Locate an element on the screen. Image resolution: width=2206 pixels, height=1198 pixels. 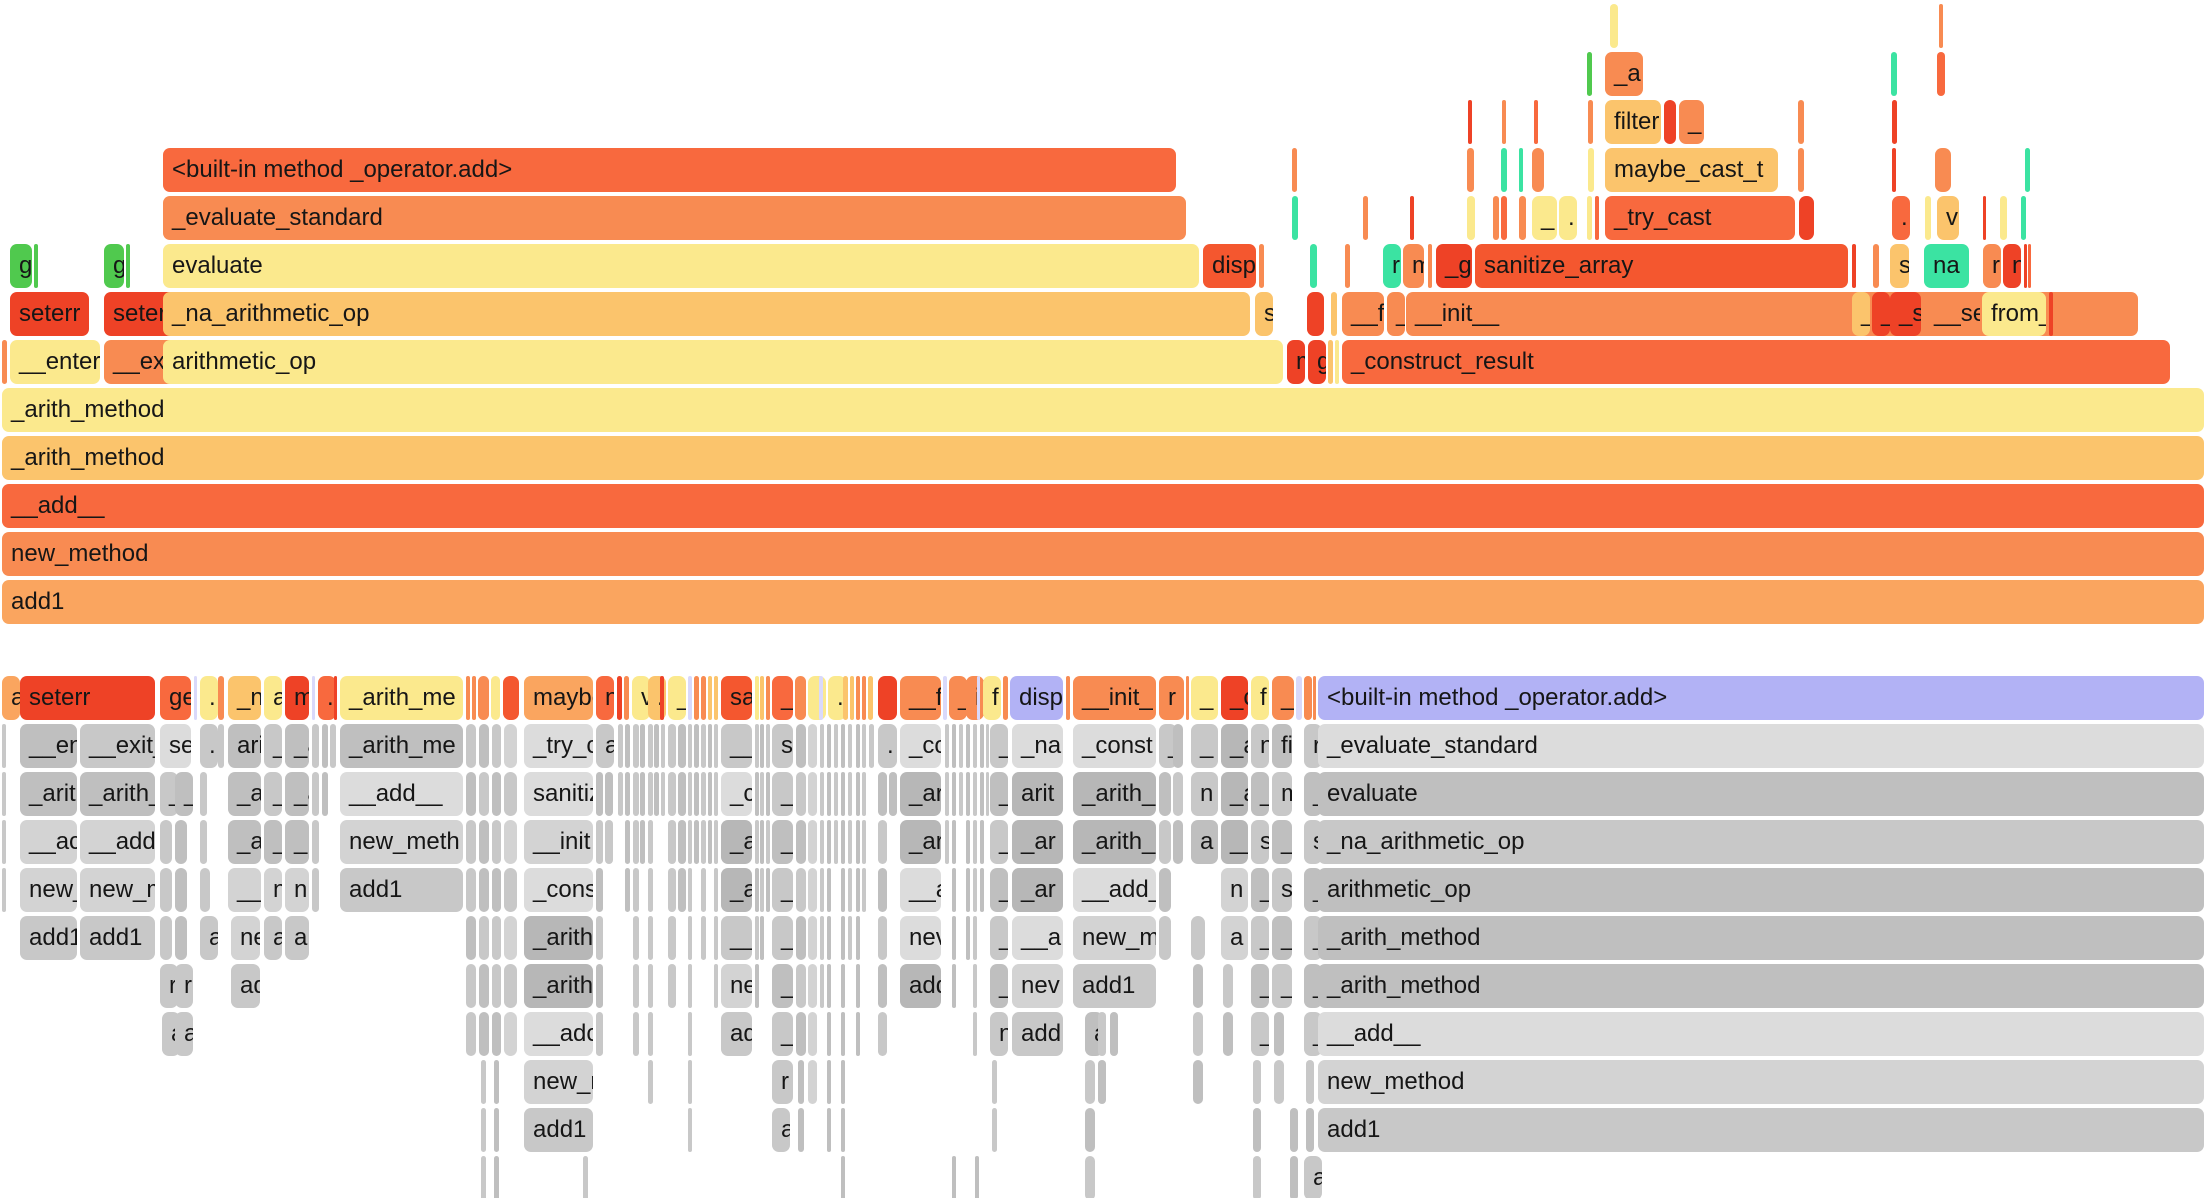
flame-bar: _a is located at coordinates (1234, 746).